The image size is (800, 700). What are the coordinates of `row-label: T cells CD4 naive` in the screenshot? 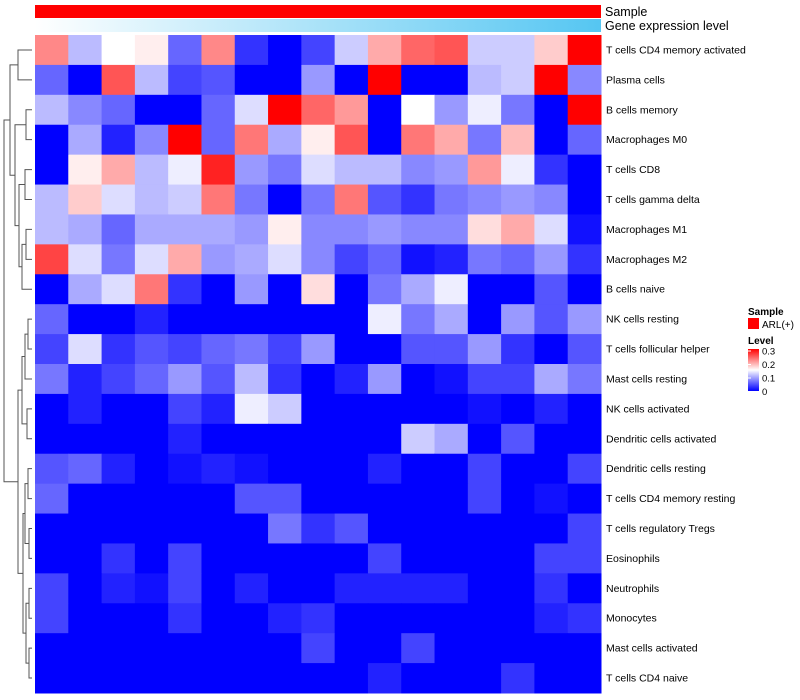 It's located at (647, 679).